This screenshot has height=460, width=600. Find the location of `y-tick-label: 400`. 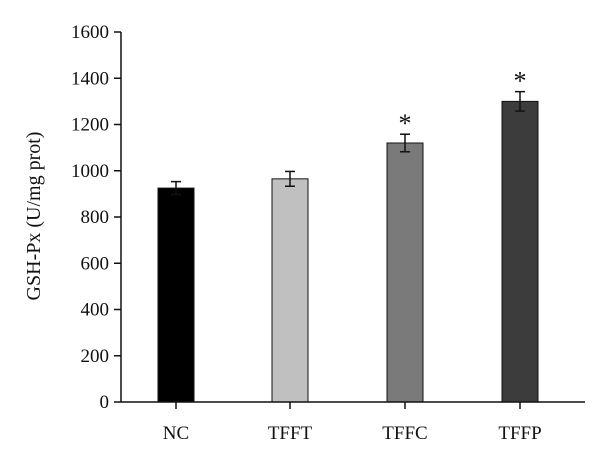

y-tick-label: 400 is located at coordinates (95, 310).